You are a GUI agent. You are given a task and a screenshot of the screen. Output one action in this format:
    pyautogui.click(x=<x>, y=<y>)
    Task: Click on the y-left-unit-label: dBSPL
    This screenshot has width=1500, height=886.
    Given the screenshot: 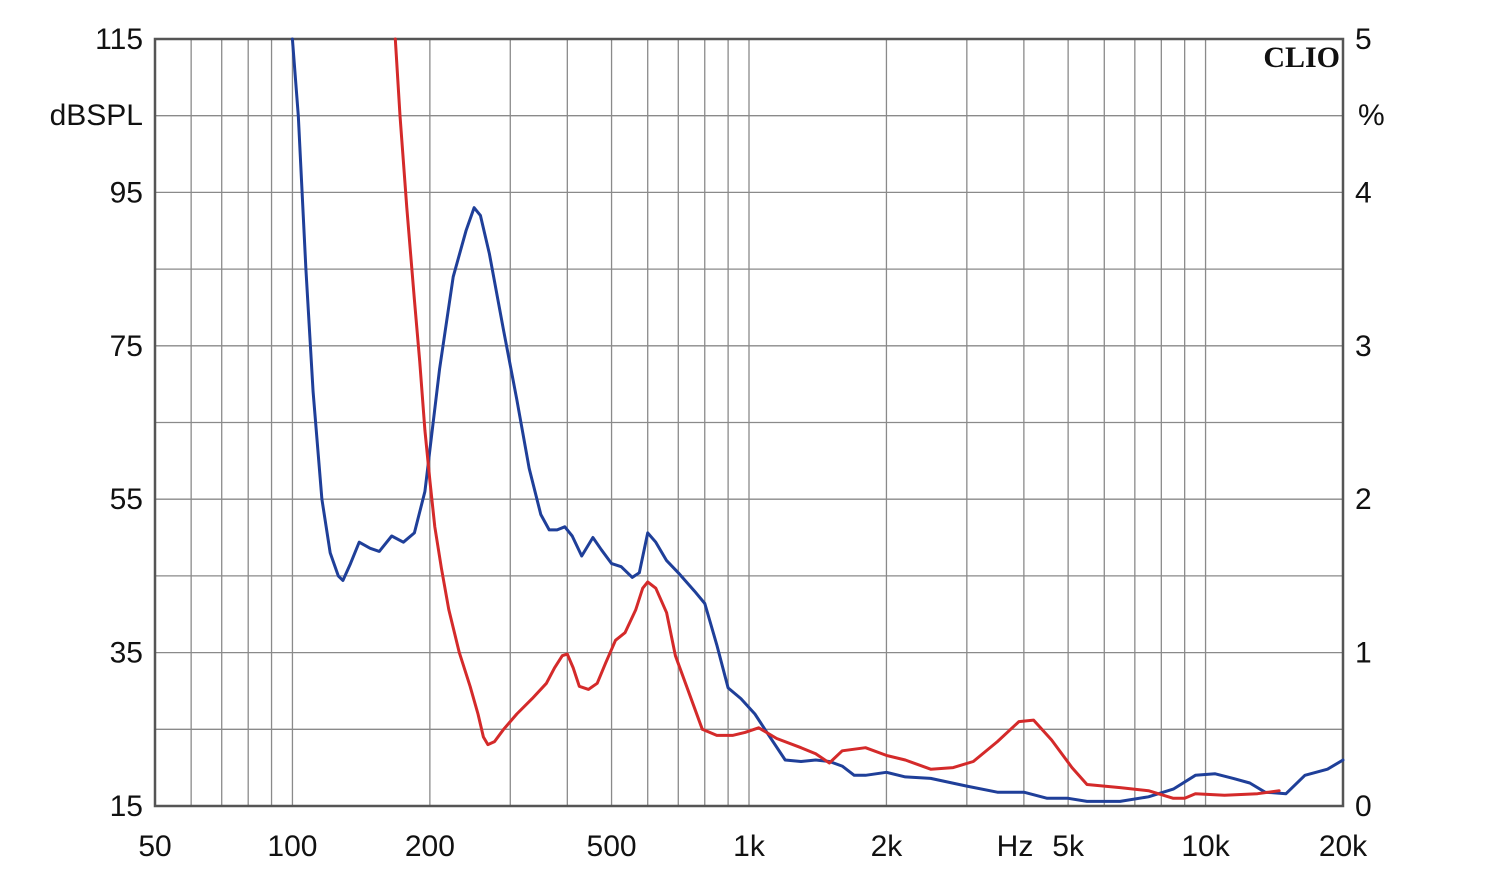 What is the action you would take?
    pyautogui.click(x=96, y=115)
    